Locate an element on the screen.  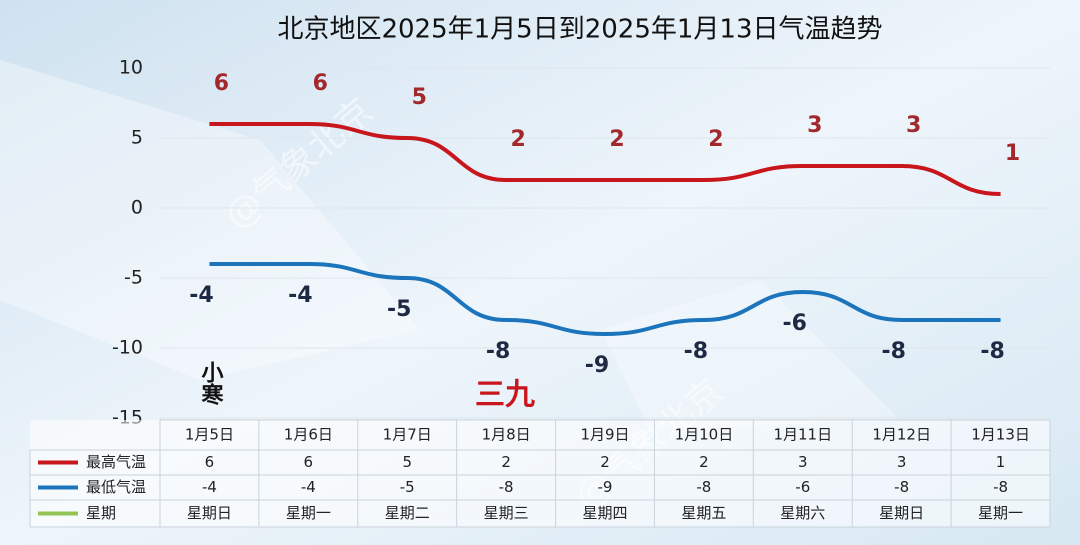
x-tick-label: 1月10日 is located at coordinates (704, 435).